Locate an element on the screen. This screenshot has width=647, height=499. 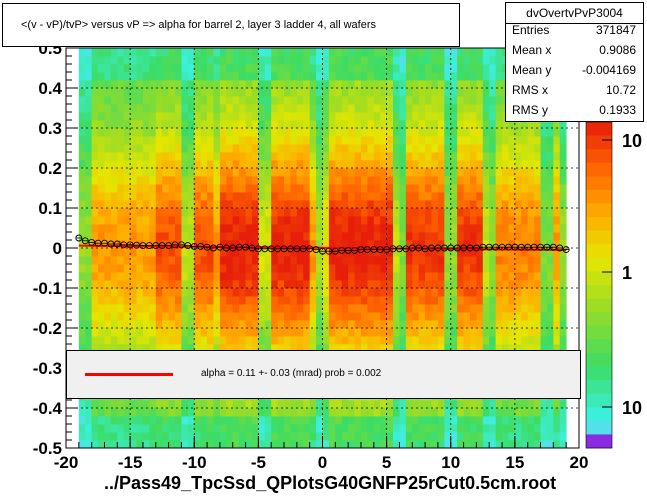
profile-marker is located at coordinates (117, 244).